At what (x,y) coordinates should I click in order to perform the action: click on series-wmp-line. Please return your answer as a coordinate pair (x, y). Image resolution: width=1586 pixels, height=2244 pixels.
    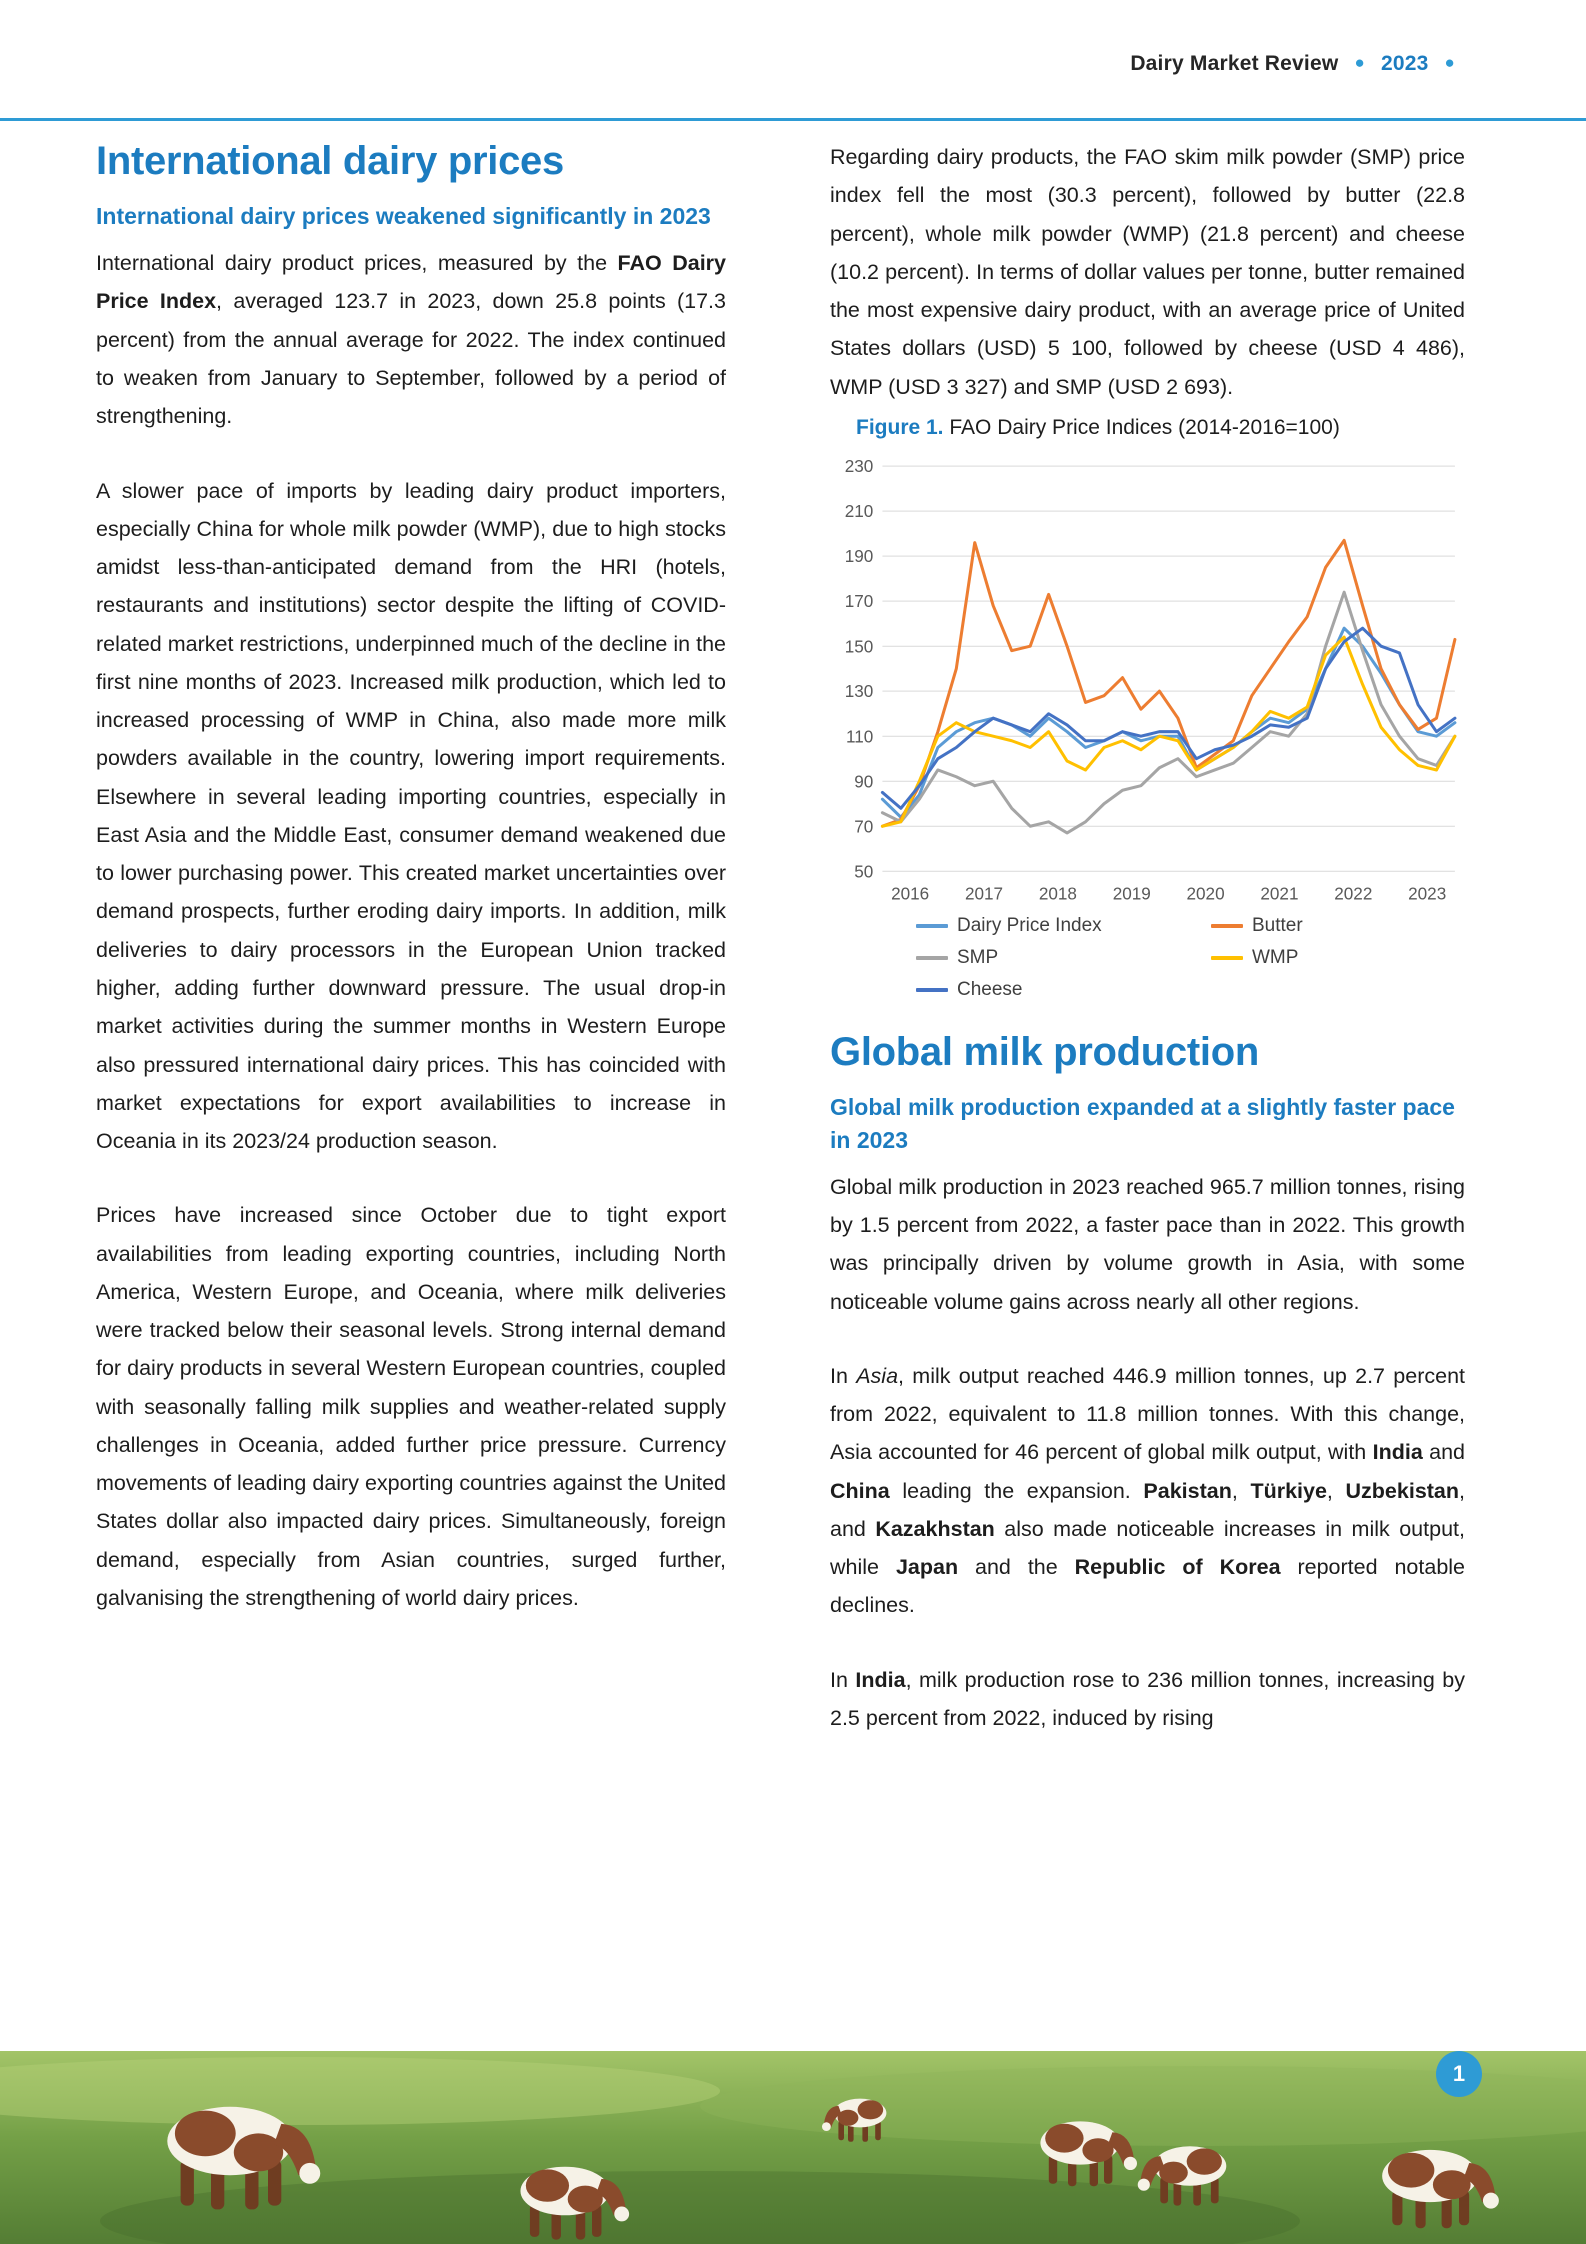
    Looking at the image, I should click on (1168, 731).